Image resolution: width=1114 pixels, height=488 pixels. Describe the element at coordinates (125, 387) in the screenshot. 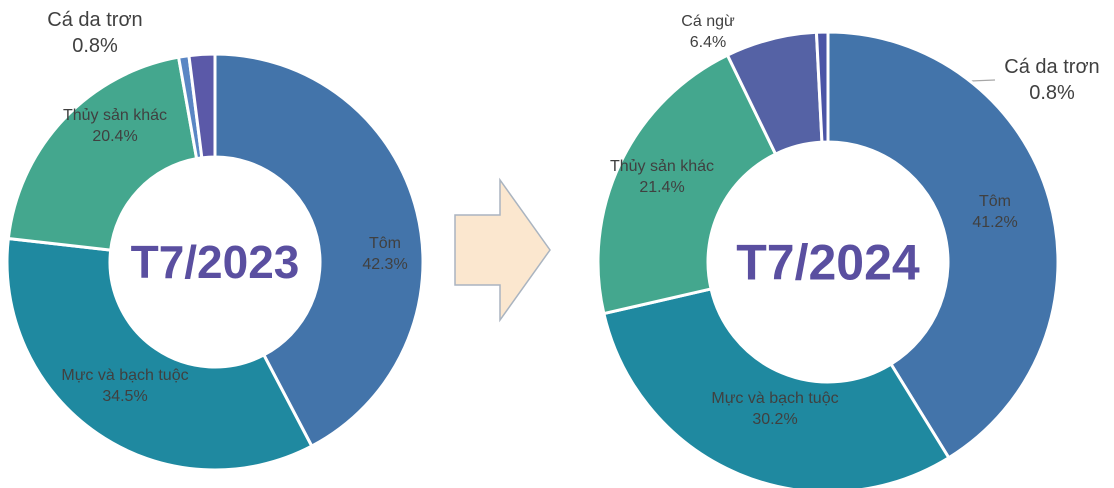

I see `slice-label: Mực và bạch tuộc 34.5%` at that location.